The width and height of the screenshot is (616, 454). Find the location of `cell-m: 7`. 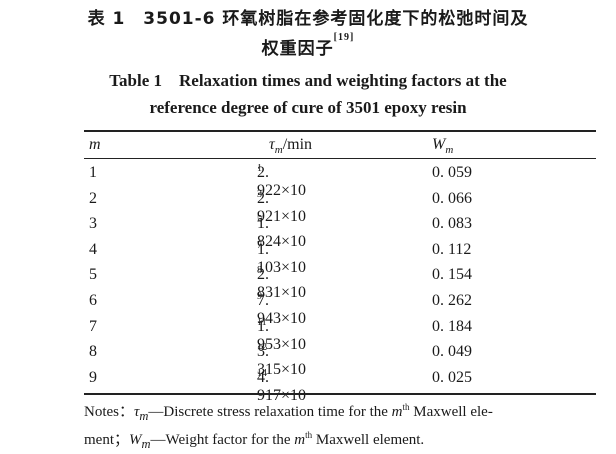

cell-m: 7 is located at coordinates (93, 326).